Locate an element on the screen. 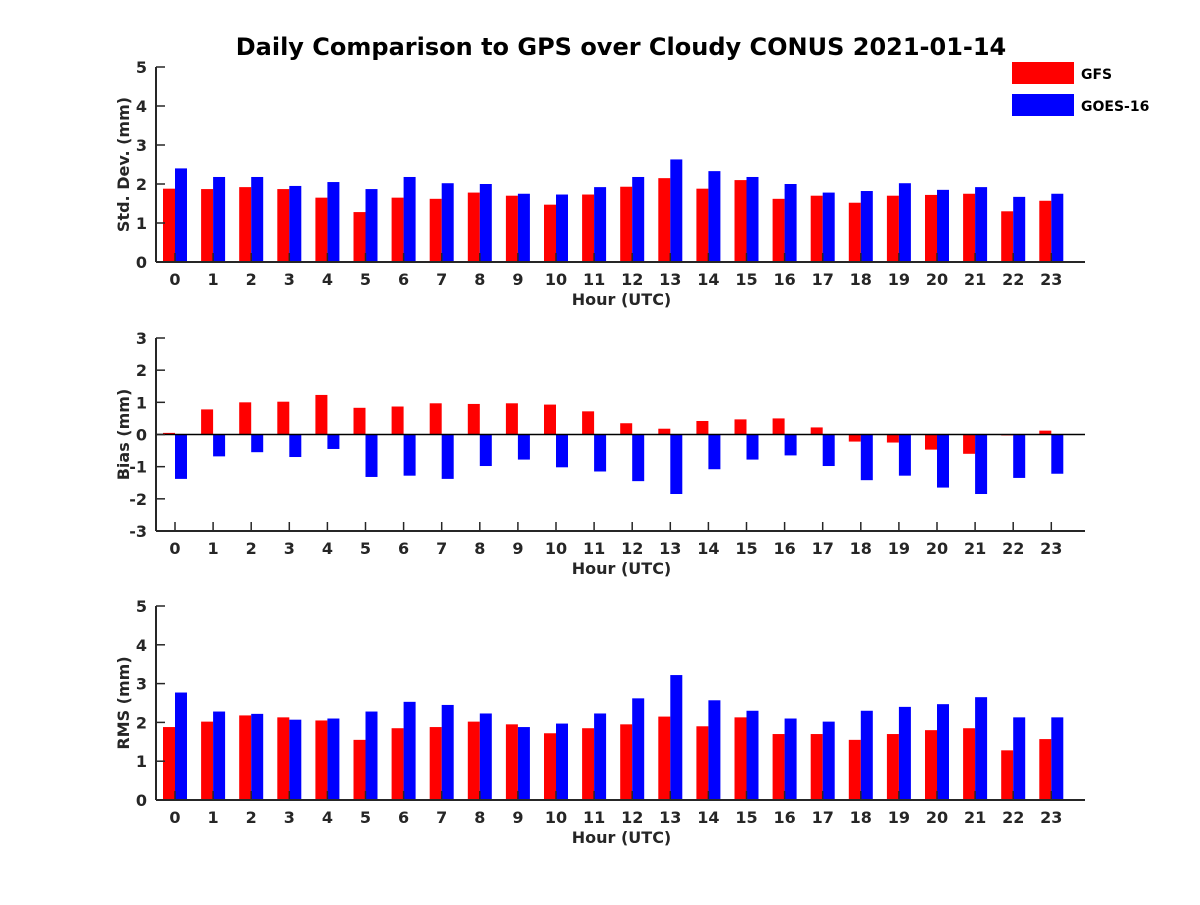 The width and height of the screenshot is (1200, 905). x-tick-label-rms-1: 1 is located at coordinates (213, 817).